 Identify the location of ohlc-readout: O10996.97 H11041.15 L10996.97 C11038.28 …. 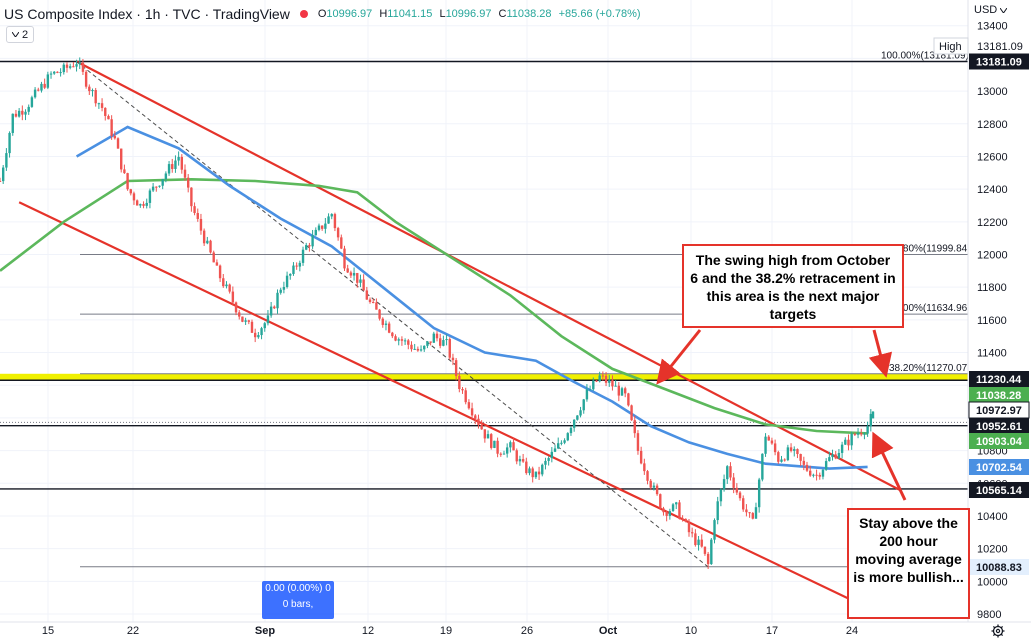
(479, 14).